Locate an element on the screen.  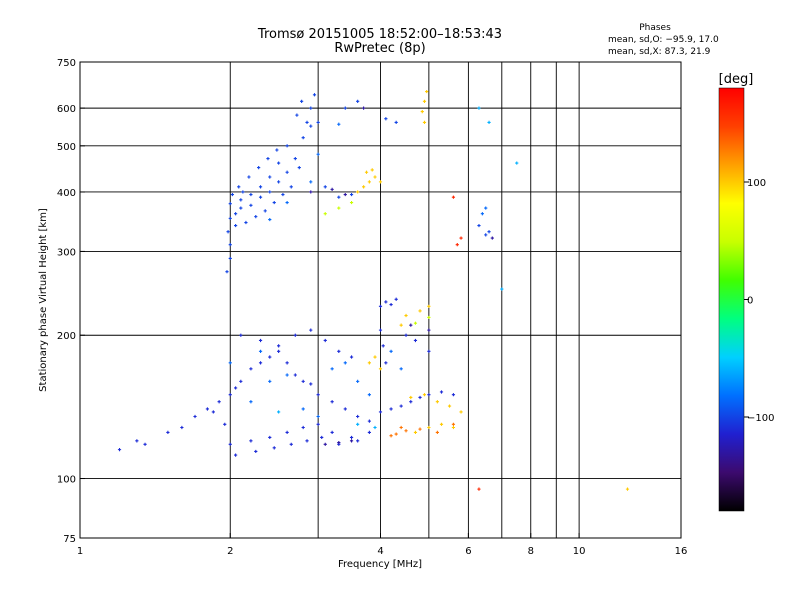
chart-subtitle: RwPretec (8p) is located at coordinates (379, 48).